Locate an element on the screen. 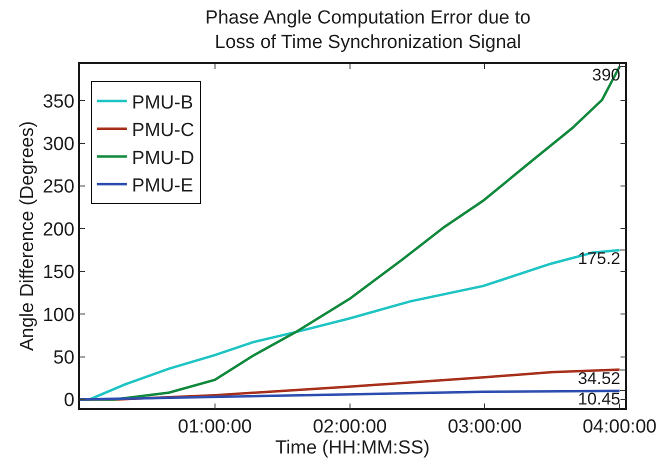  y-tick-label: 150 is located at coordinates (58, 273).